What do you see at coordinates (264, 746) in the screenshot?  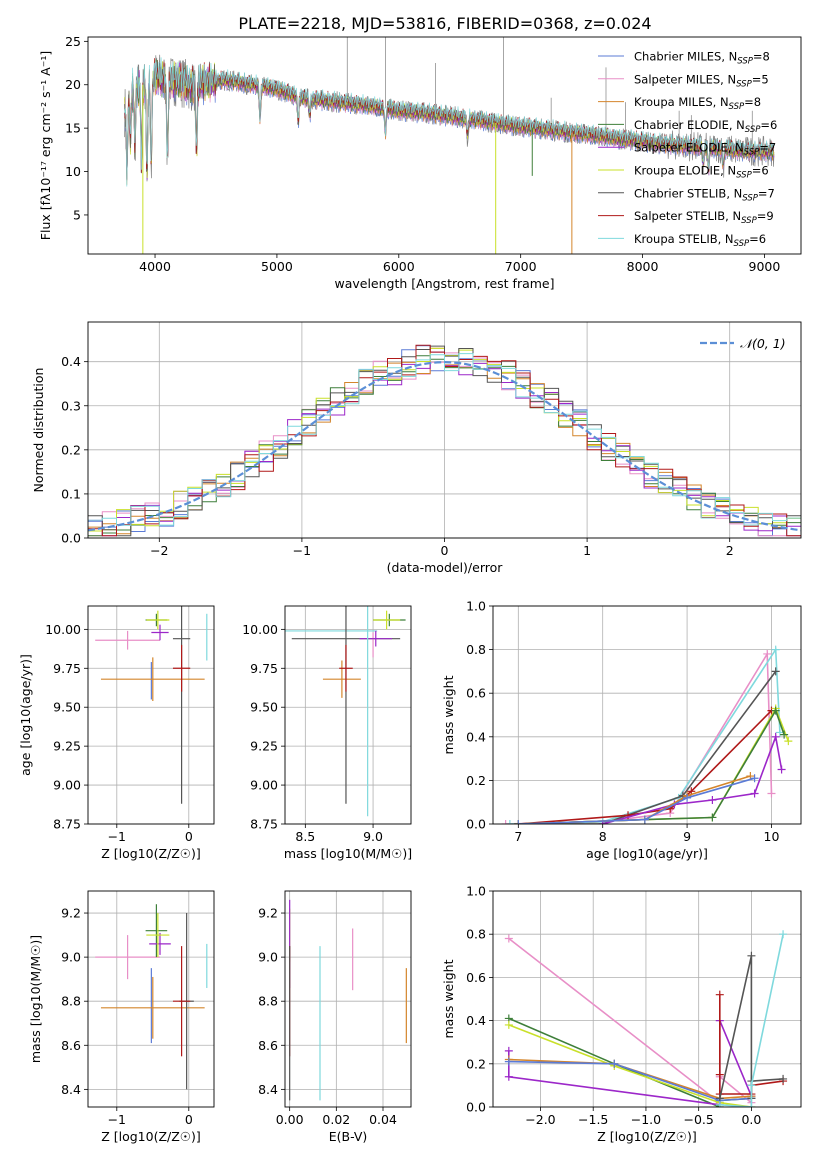 I see `y-tick-label: 9.25` at bounding box center [264, 746].